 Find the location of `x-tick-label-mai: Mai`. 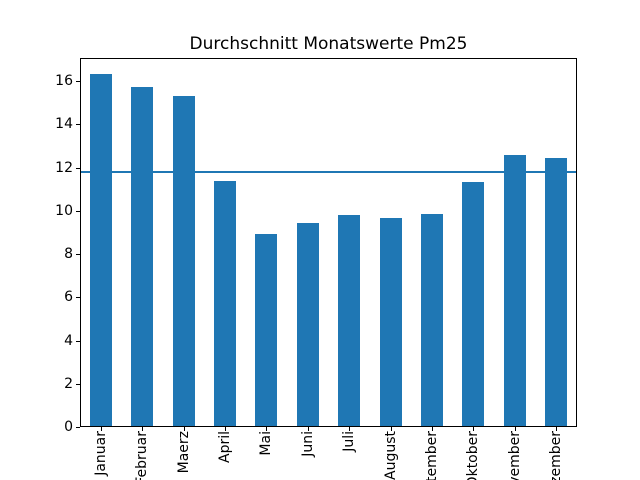

x-tick-label-mai: Mai is located at coordinates (266, 443).